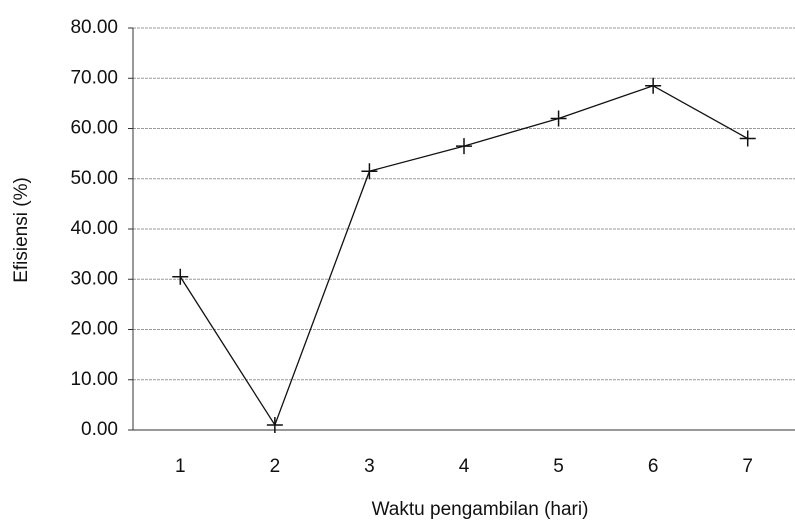 The width and height of the screenshot is (795, 528). What do you see at coordinates (94, 278) in the screenshot?
I see `y-tick-label: 30.00` at bounding box center [94, 278].